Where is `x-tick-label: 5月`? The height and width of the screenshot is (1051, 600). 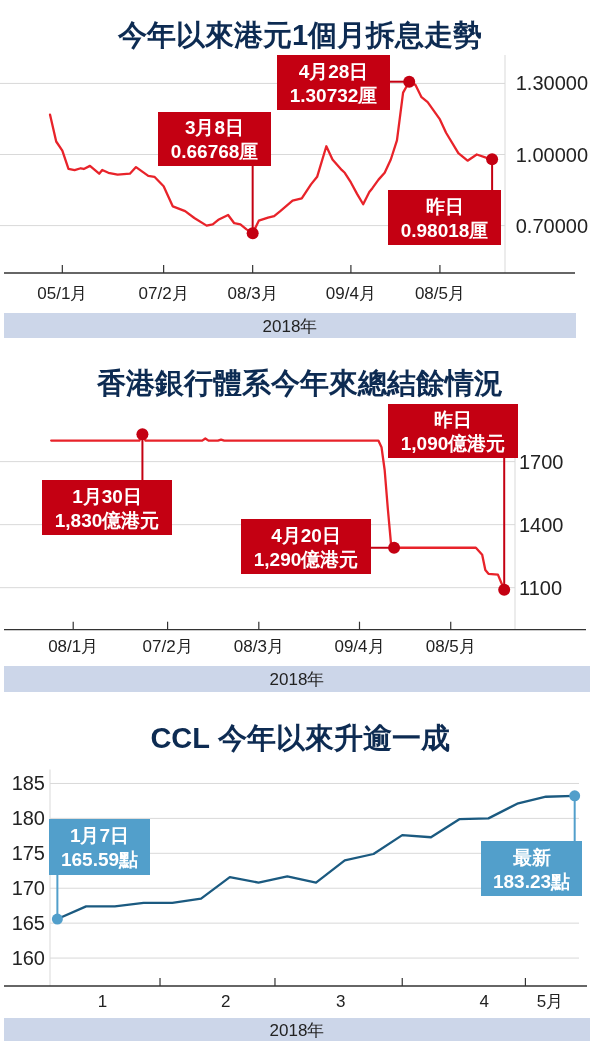
x-tick-label: 5月 is located at coordinates (550, 1001).